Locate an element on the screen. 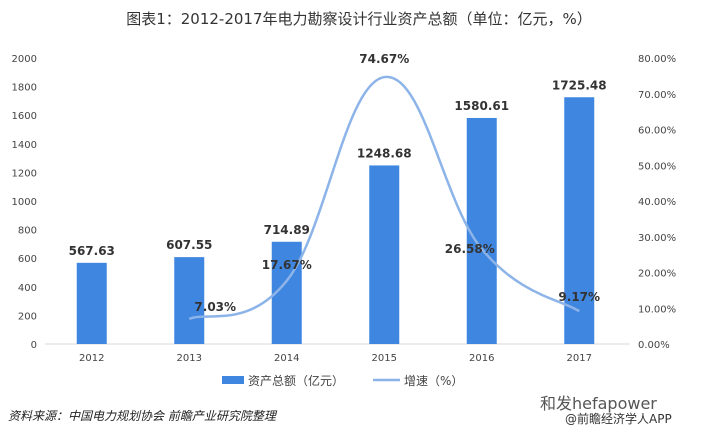 This screenshot has width=718, height=436. y-right-tick: 20.00% is located at coordinates (657, 274).